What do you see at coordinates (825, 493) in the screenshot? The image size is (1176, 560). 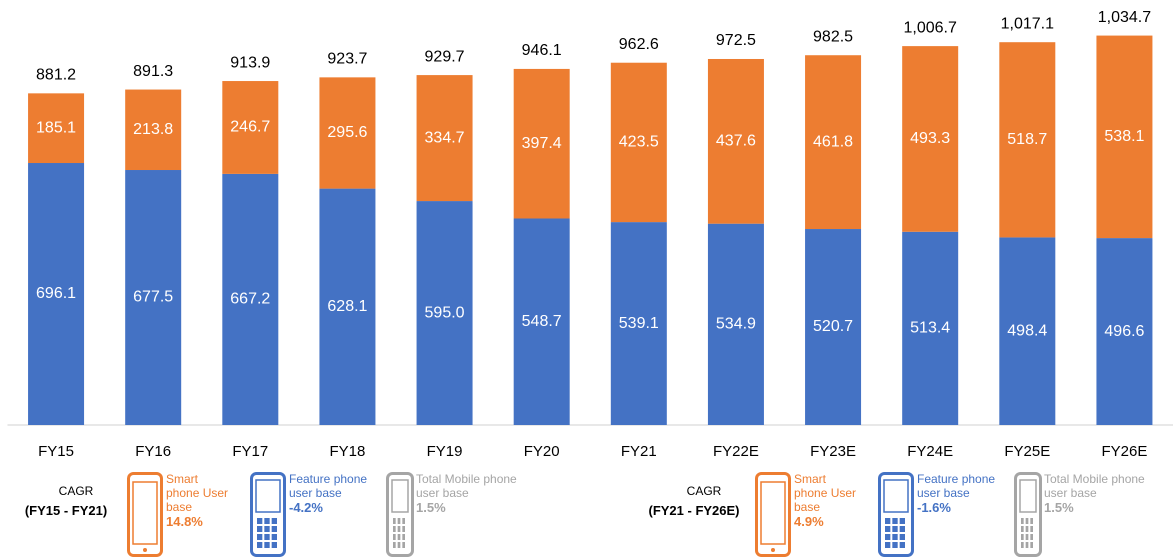 I see `legend-label: Smart phone User base` at bounding box center [825, 493].